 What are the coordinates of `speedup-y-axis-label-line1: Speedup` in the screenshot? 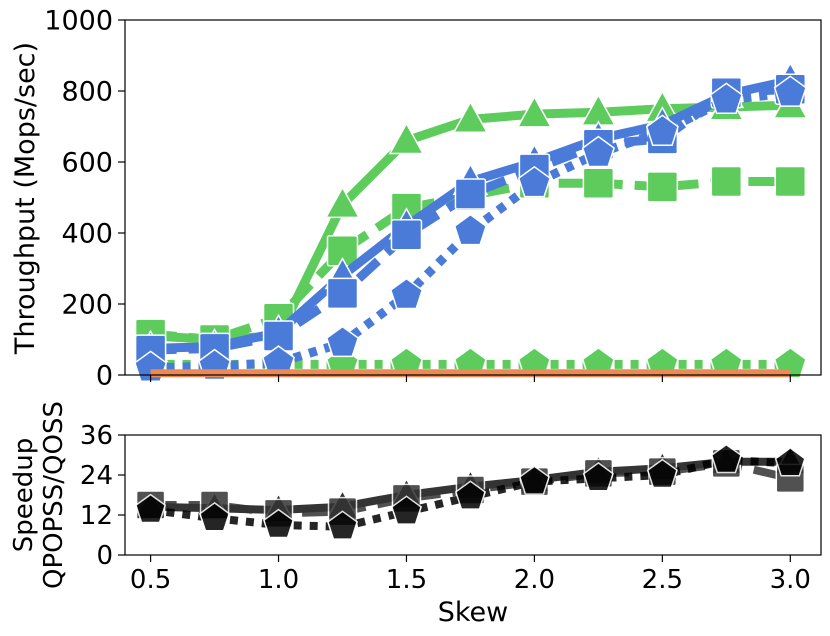 It's located at (24, 495).